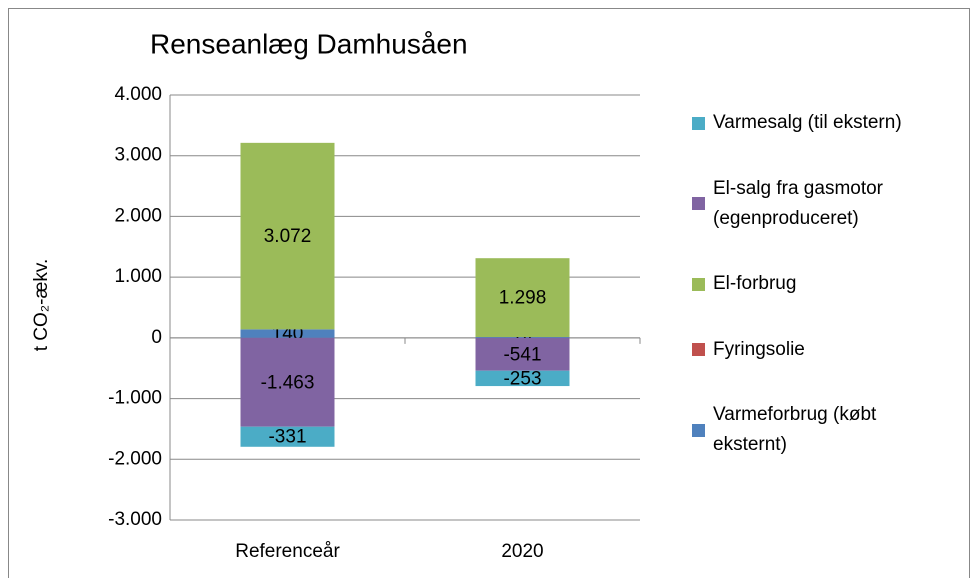  I want to click on y-tick-label: 0, so click(156, 337).